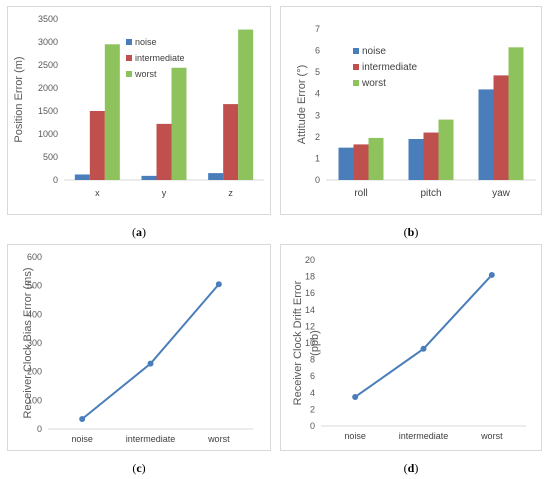 This screenshot has height=479, width=550. What do you see at coordinates (312, 360) in the screenshot?
I see `y-tick-label: 8` at bounding box center [312, 360].